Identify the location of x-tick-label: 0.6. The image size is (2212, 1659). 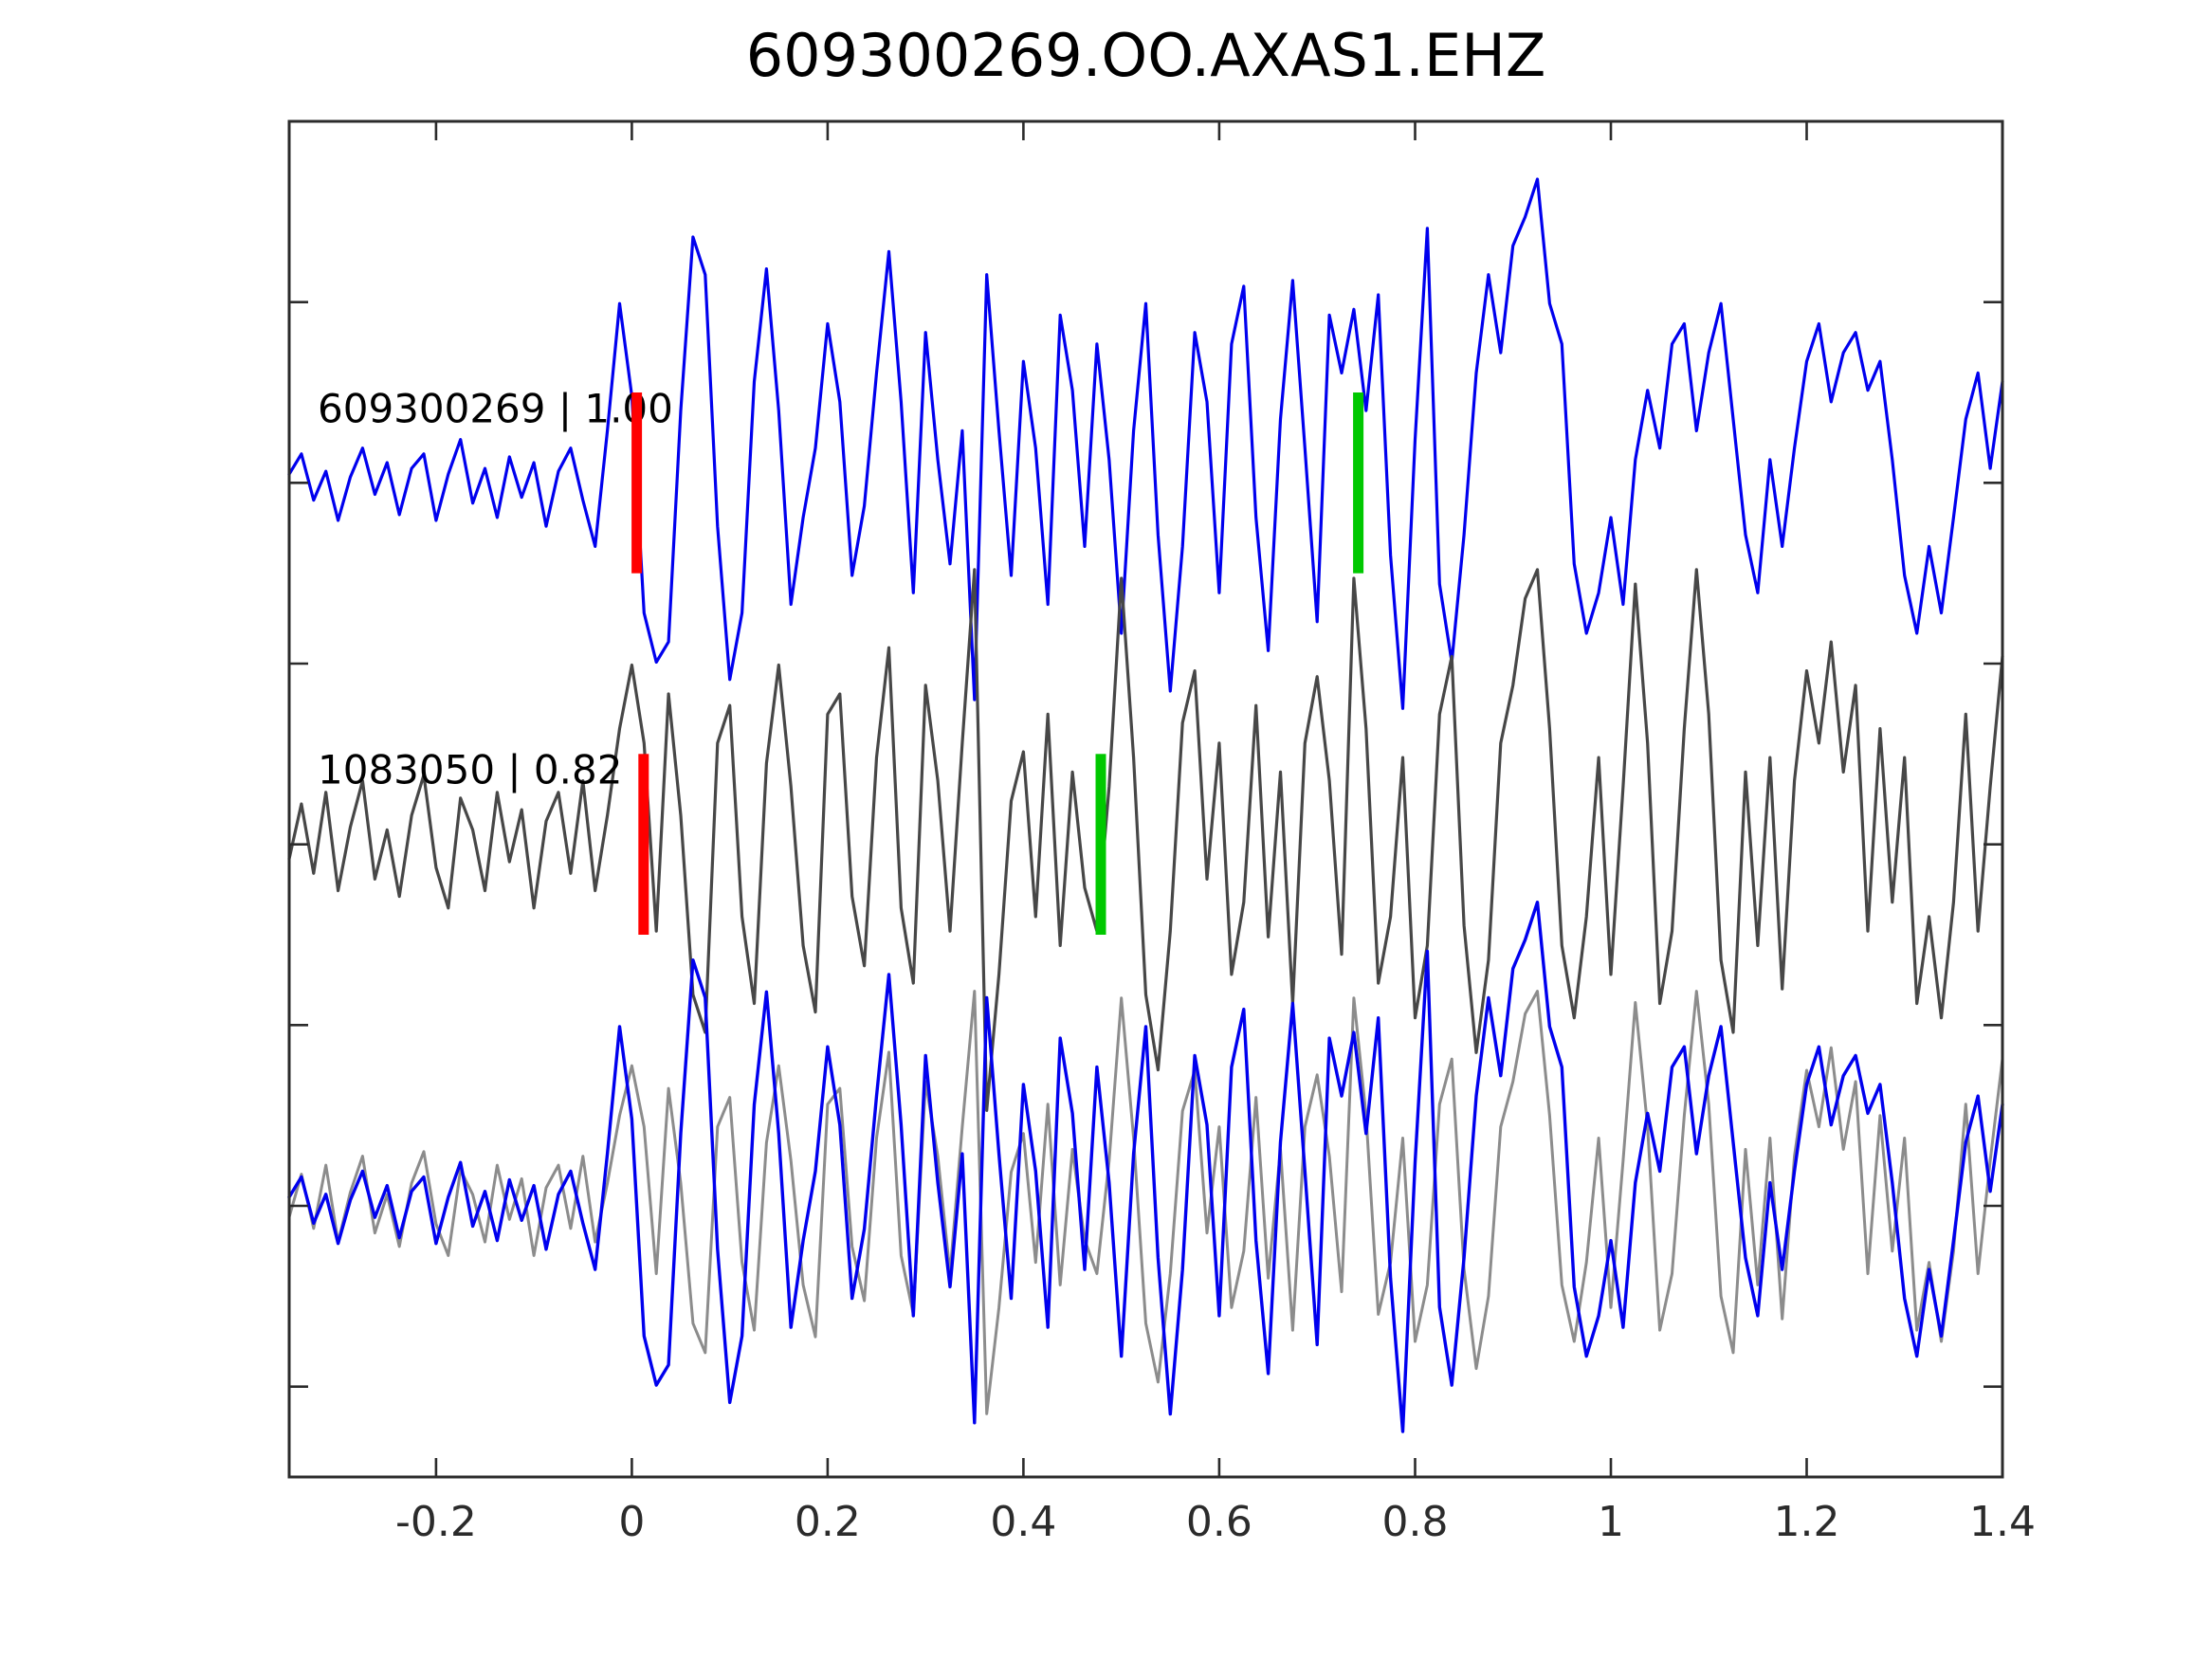
(1219, 1522).